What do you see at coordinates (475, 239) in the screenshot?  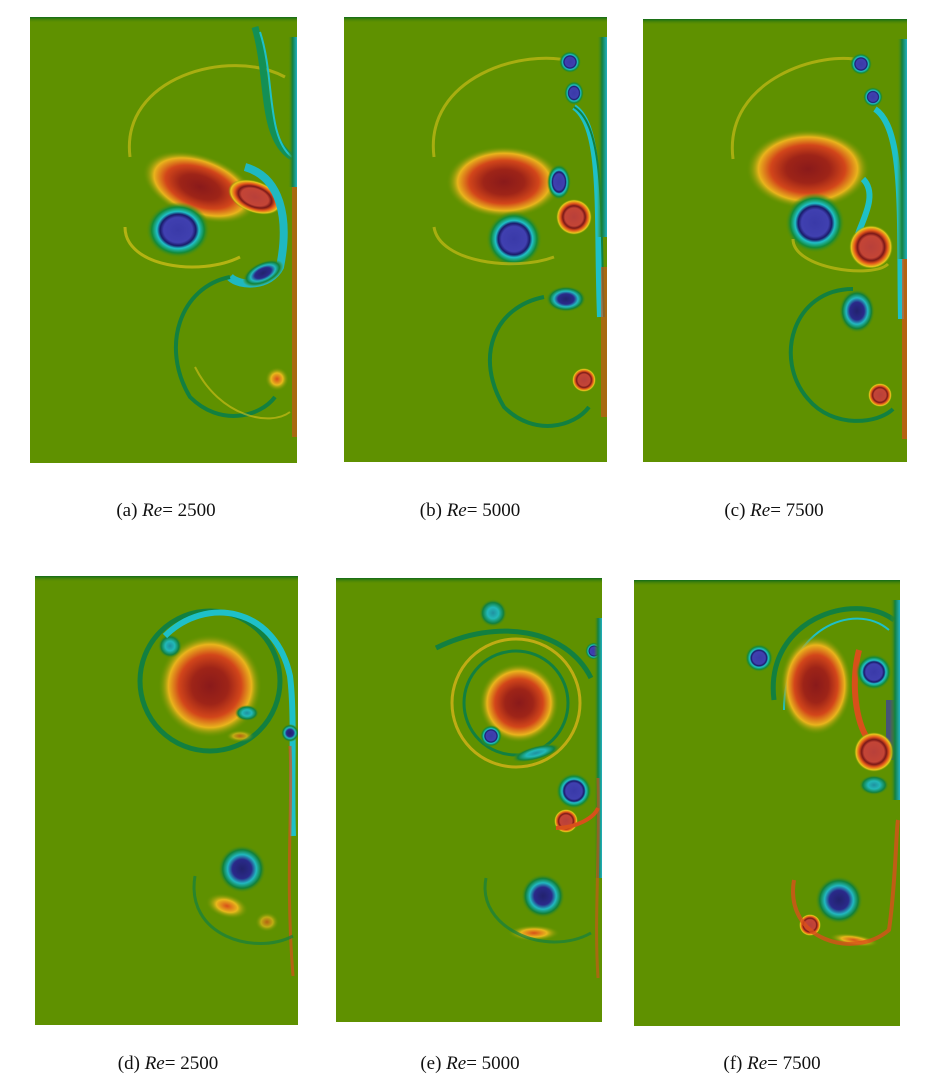 I see `panel-b-vorticity-field` at bounding box center [475, 239].